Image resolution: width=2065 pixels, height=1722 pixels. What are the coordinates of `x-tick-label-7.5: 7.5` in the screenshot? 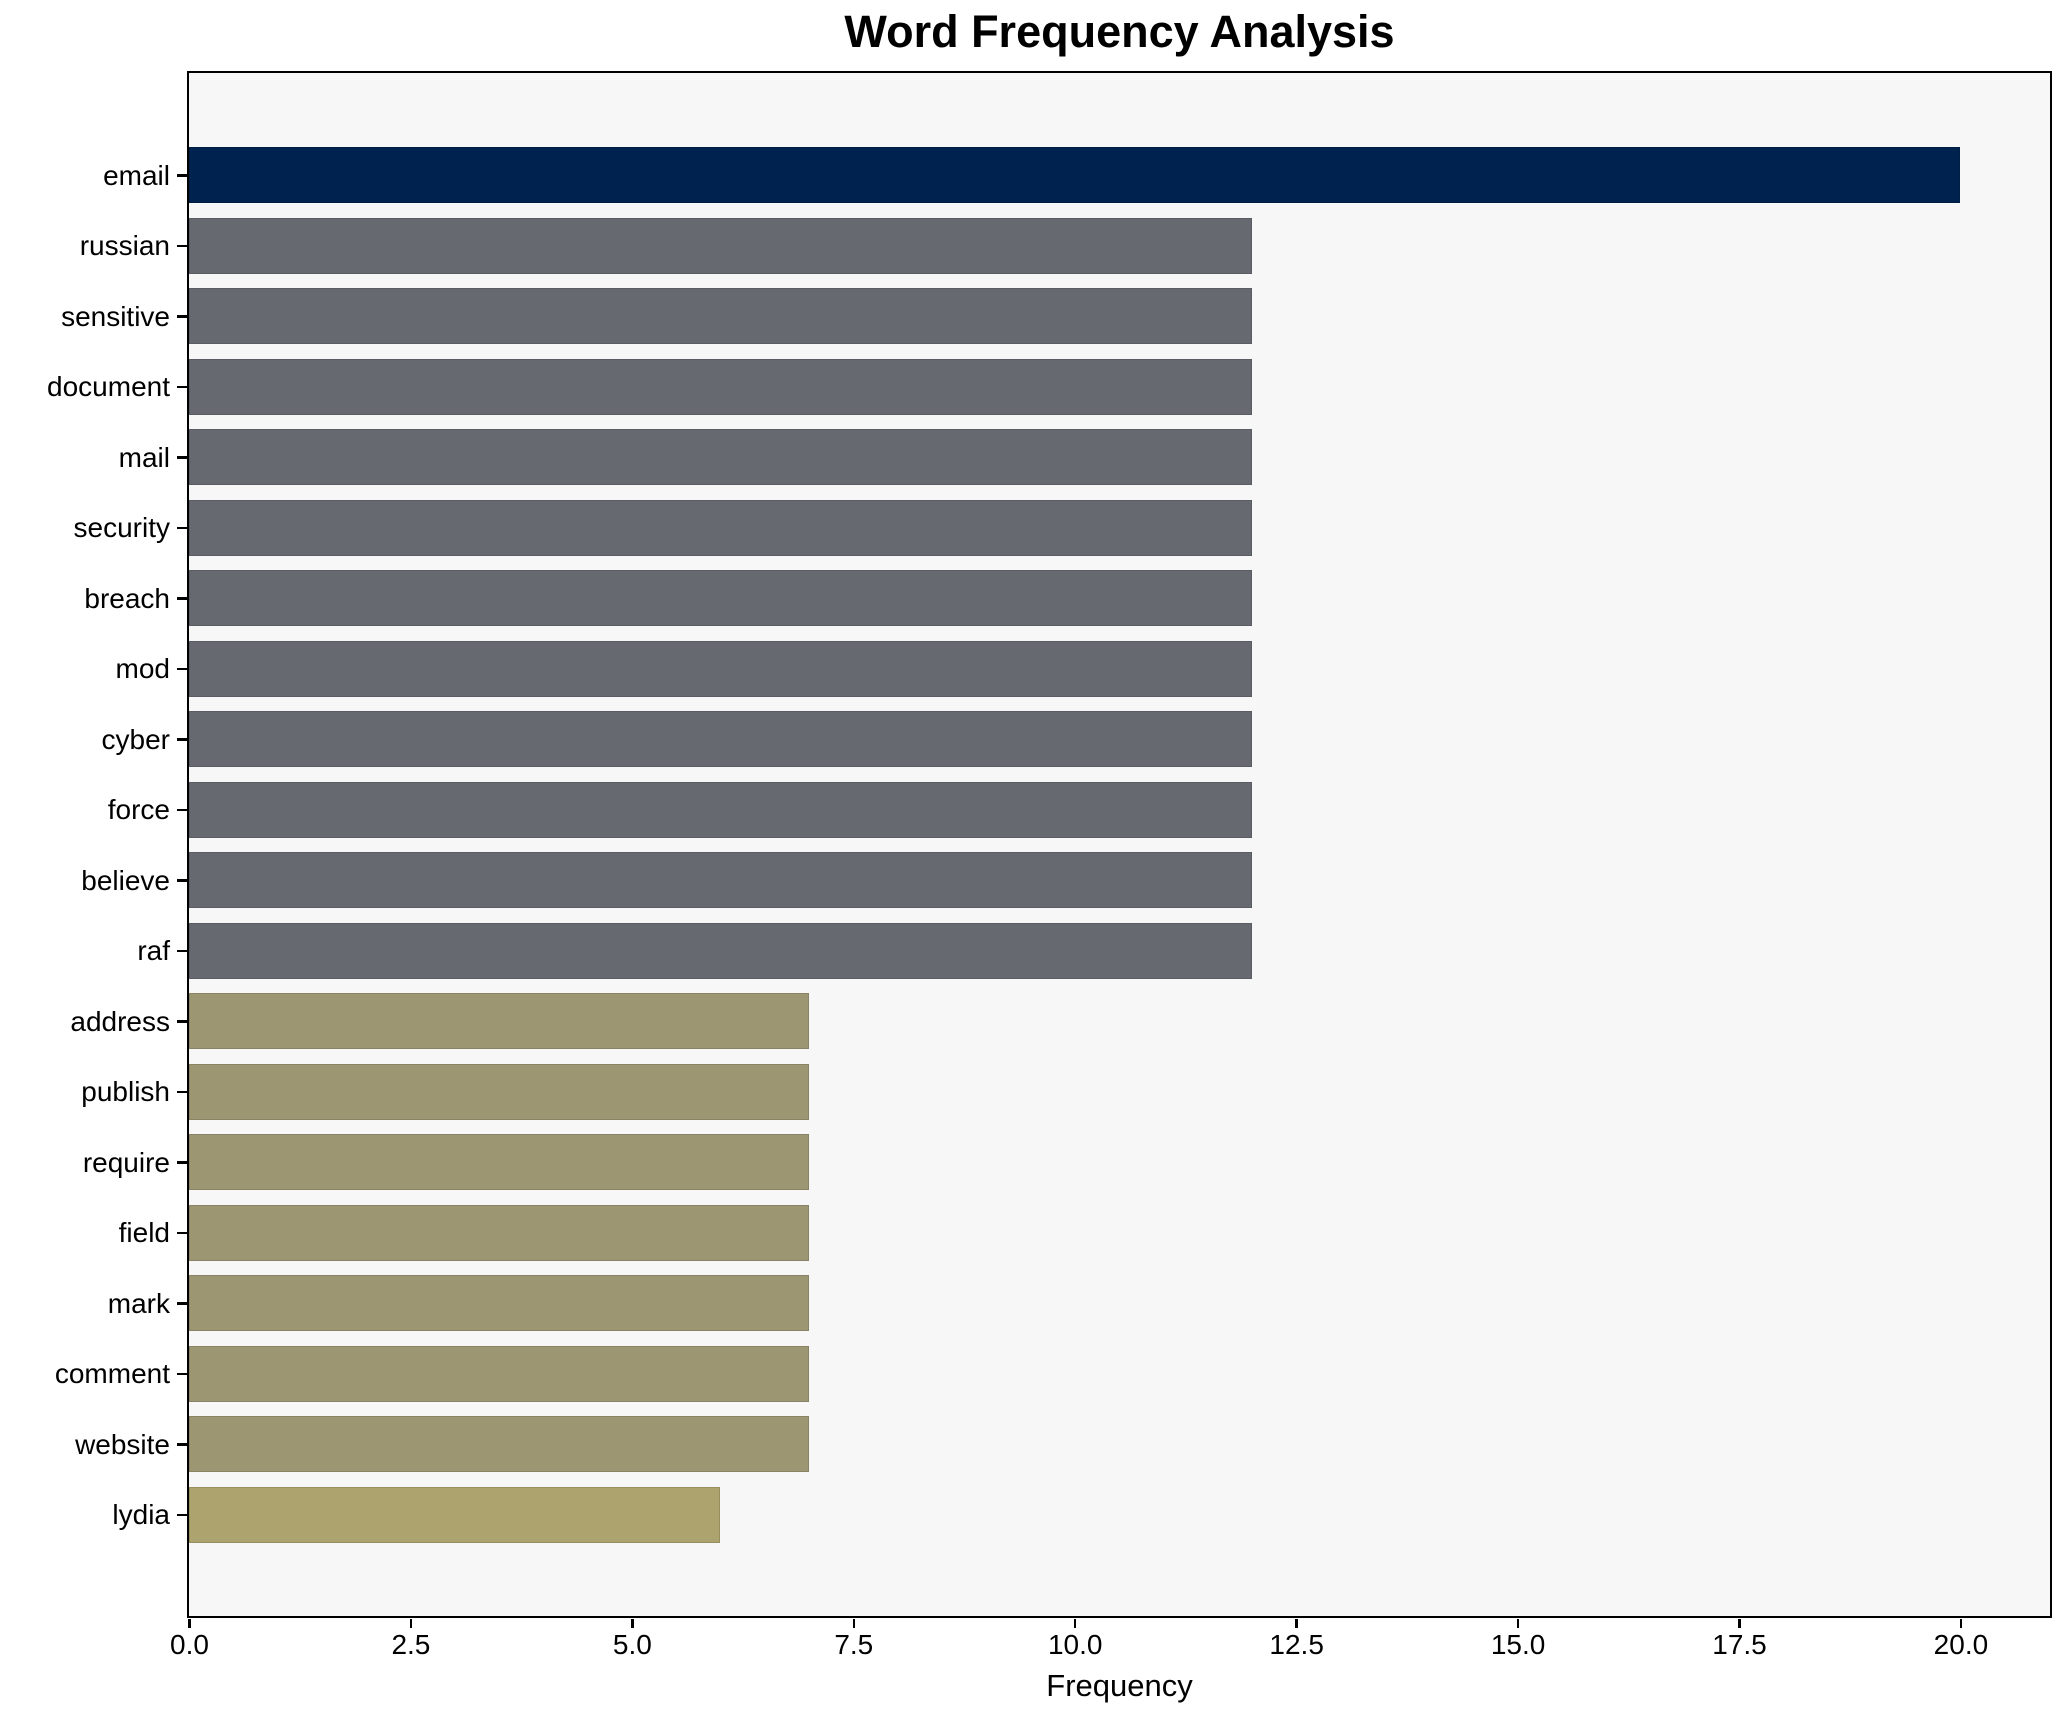 It's located at (854, 1644).